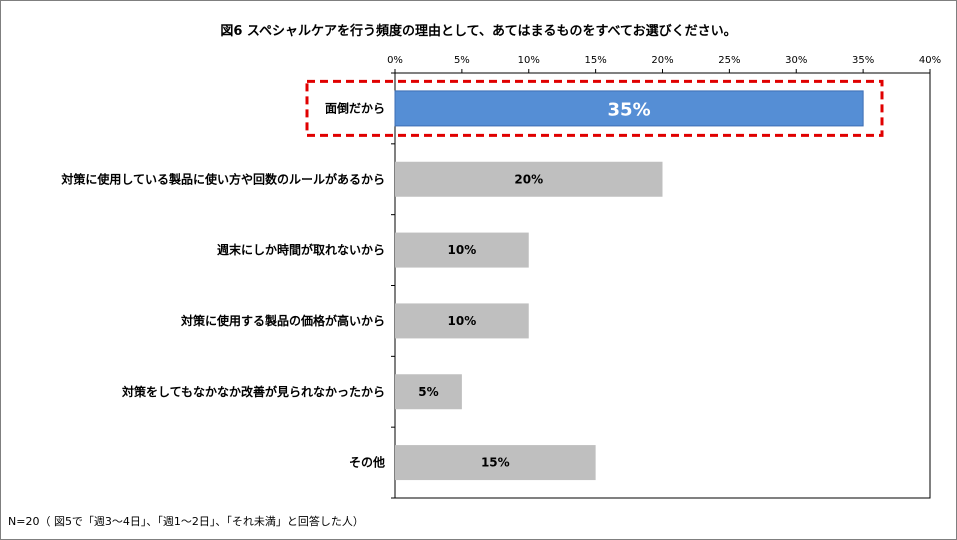  I want to click on x-tick-label-3: 15%, so click(596, 60).